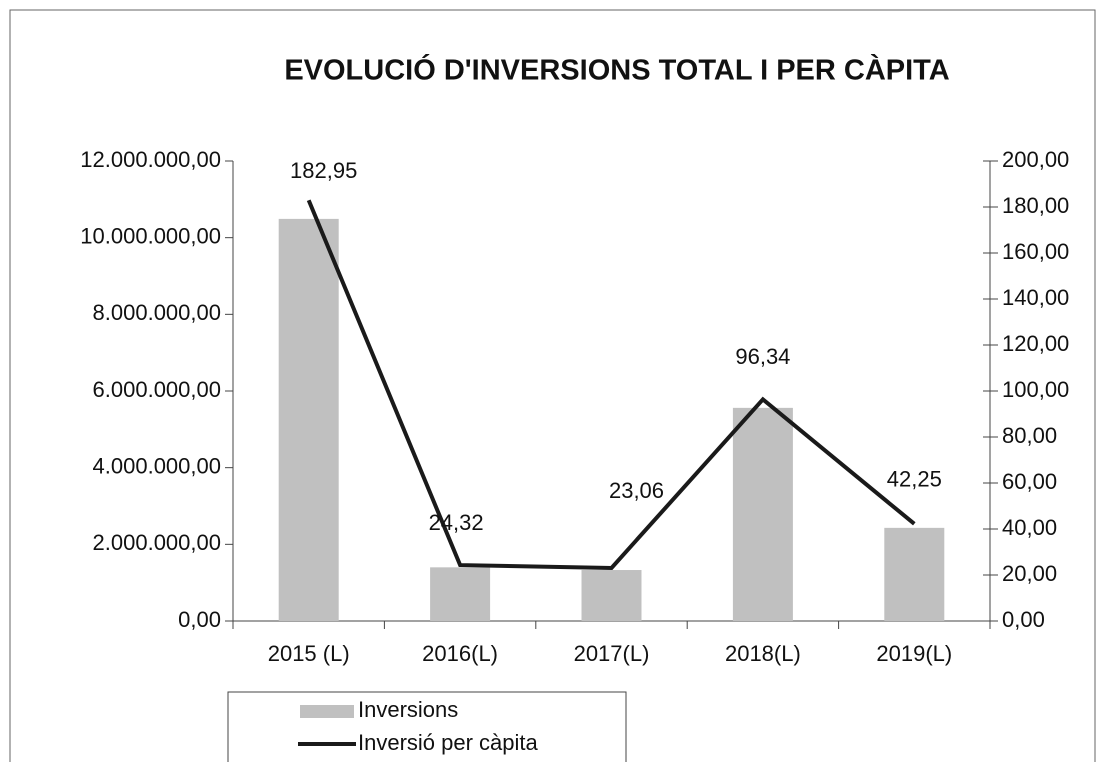 Image resolution: width=1105 pixels, height=762 pixels. Describe the element at coordinates (456, 522) in the screenshot. I see `data-label: 24,32` at that location.